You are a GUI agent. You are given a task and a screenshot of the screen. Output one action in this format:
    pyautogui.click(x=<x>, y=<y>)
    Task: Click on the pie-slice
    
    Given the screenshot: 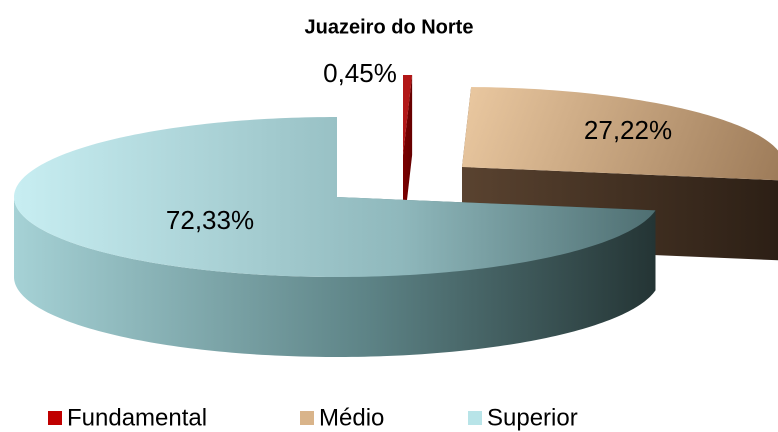 What is the action you would take?
    pyautogui.click(x=408, y=155)
    